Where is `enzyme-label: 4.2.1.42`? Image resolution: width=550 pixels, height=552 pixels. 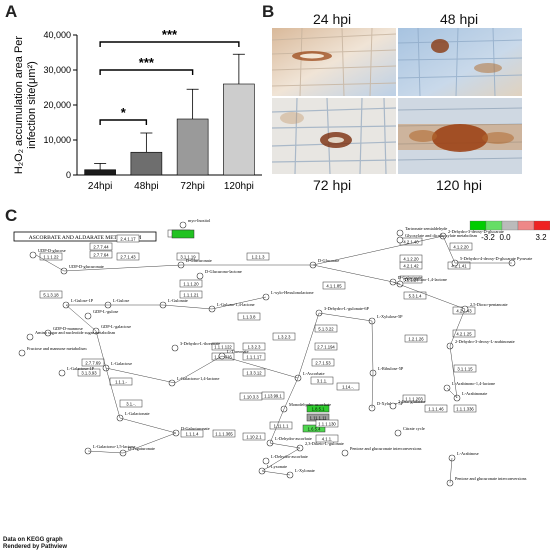
enzyme-label: 4.2.1.42 is located at coordinates (411, 265).